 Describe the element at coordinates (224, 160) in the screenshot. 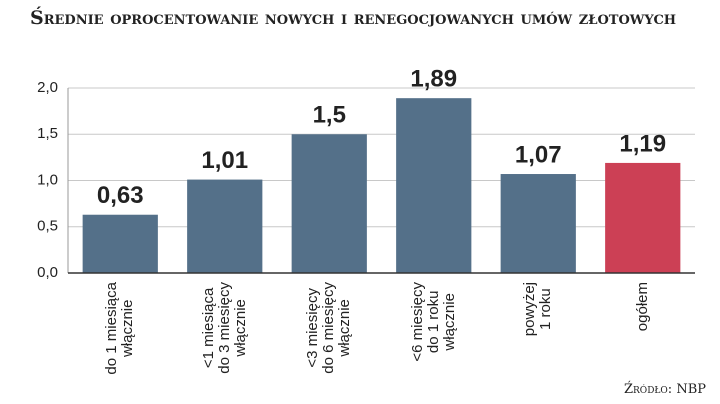

I see `value-label: 1,01` at that location.